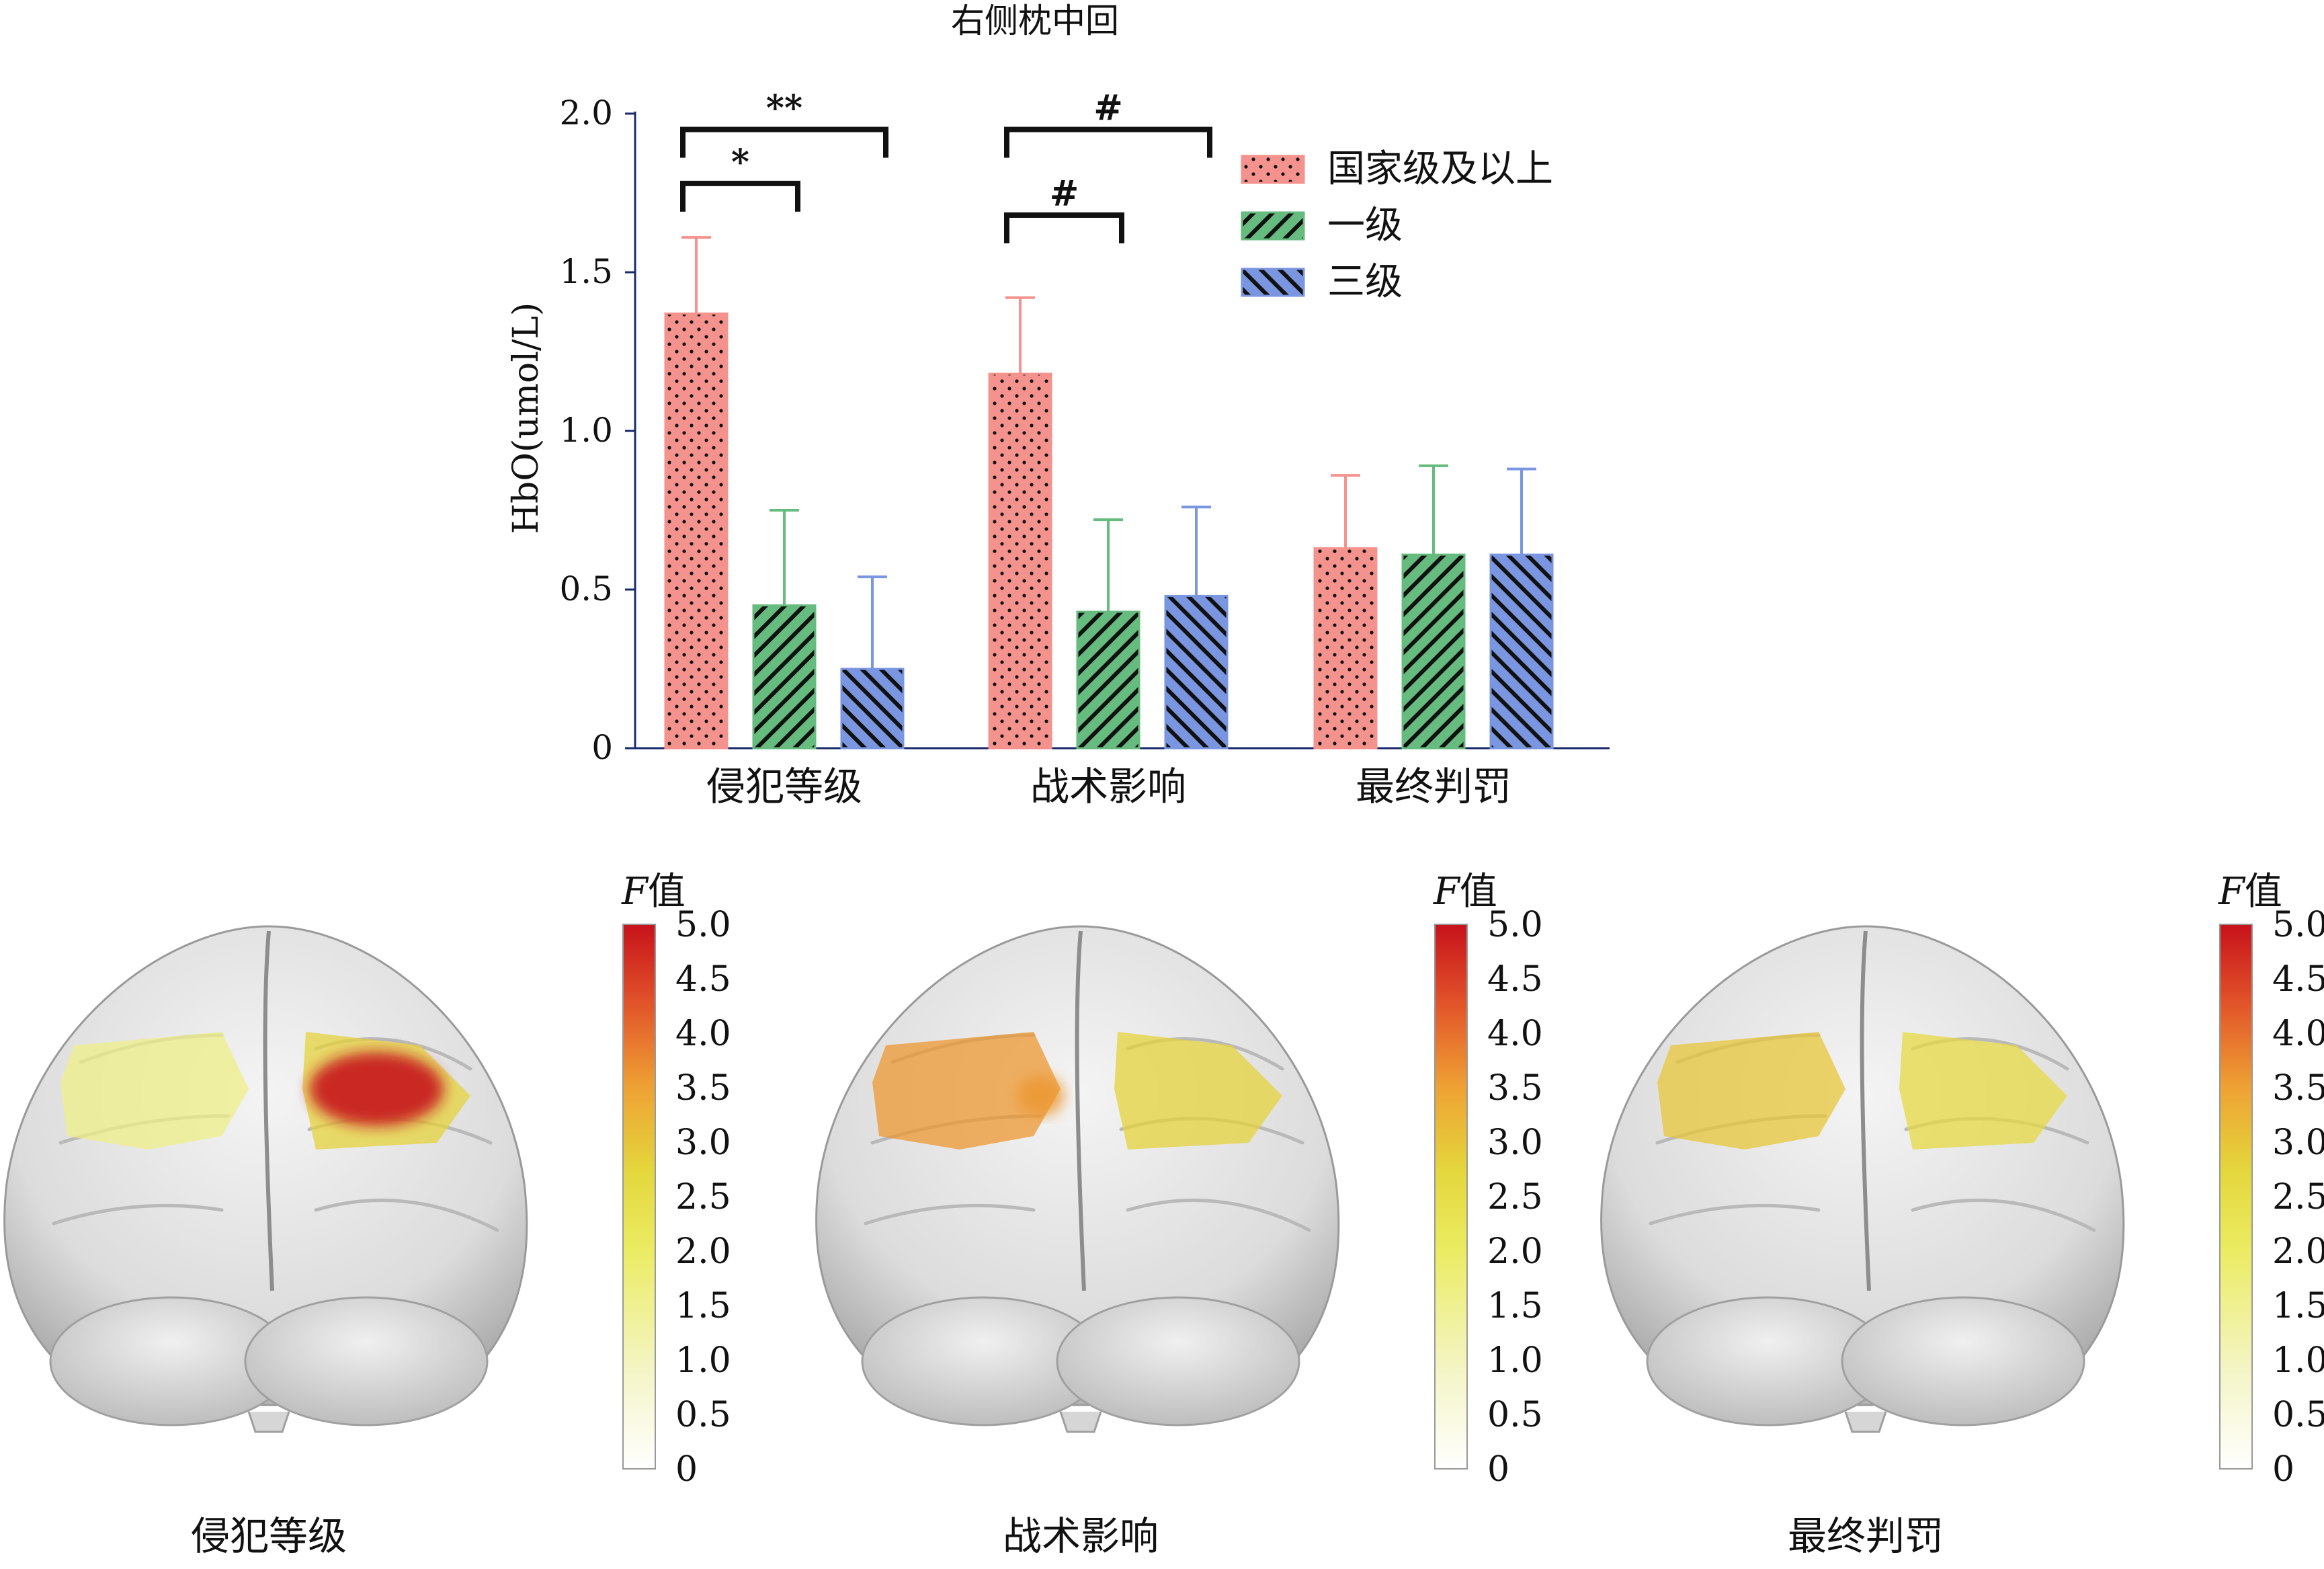 This screenshot has height=1569, width=2324. What do you see at coordinates (1465, 892) in the screenshot?
I see `colorbar-title: F值` at bounding box center [1465, 892].